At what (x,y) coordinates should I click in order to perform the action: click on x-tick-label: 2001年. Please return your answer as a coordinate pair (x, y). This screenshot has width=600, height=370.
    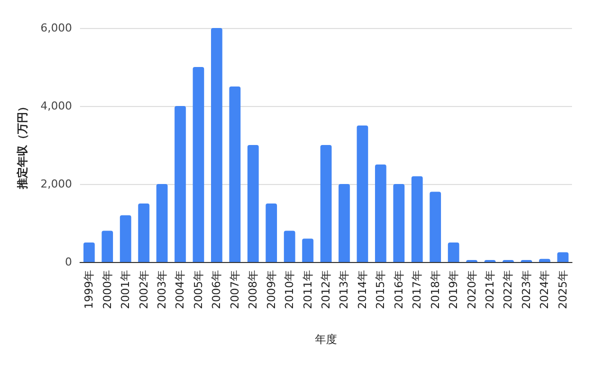
    Looking at the image, I should click on (125, 289).